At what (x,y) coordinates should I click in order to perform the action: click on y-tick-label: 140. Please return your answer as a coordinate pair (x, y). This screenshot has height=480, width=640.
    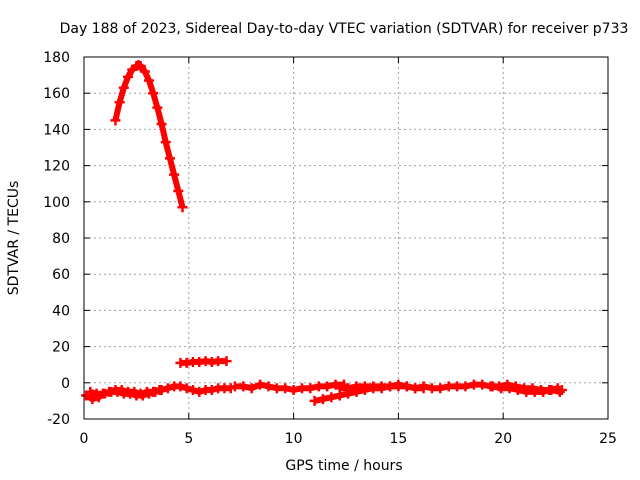
    Looking at the image, I should click on (56, 130).